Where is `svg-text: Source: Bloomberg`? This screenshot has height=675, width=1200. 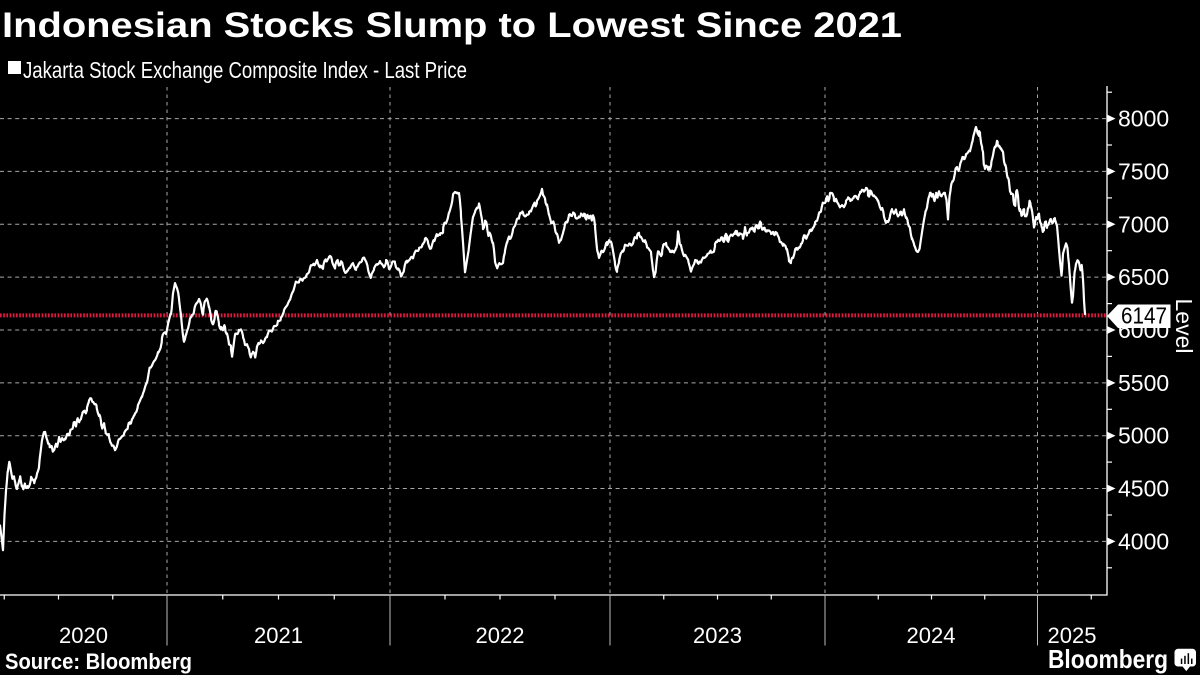 svg-text: Source: Bloomberg is located at coordinates (98, 661).